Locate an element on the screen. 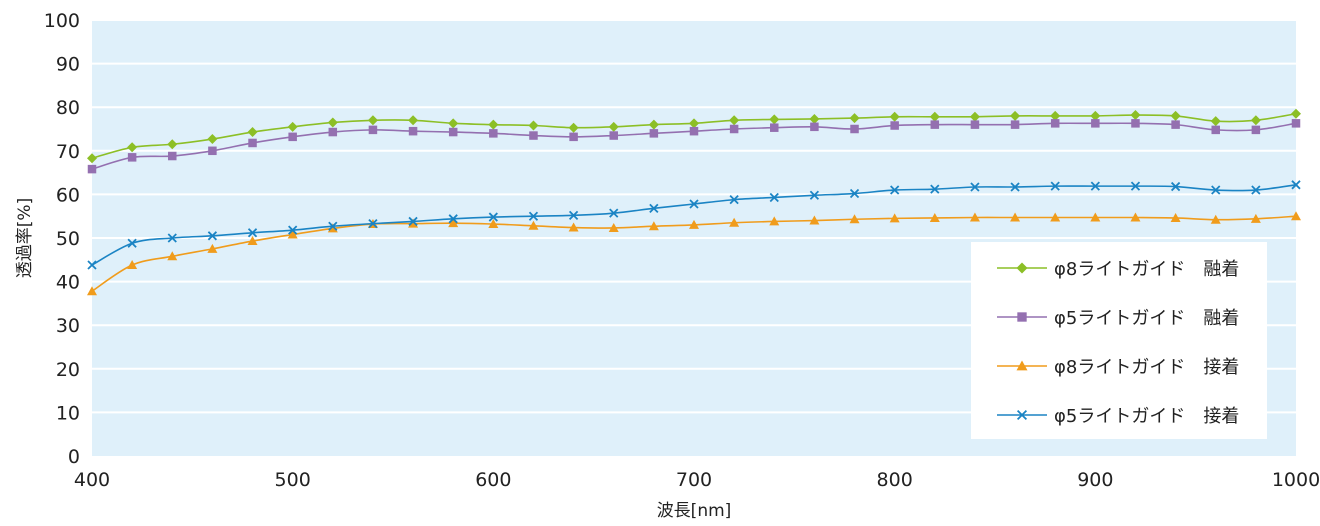 This screenshot has width=1320, height=526. y-tick-label: 10 is located at coordinates (68, 413).